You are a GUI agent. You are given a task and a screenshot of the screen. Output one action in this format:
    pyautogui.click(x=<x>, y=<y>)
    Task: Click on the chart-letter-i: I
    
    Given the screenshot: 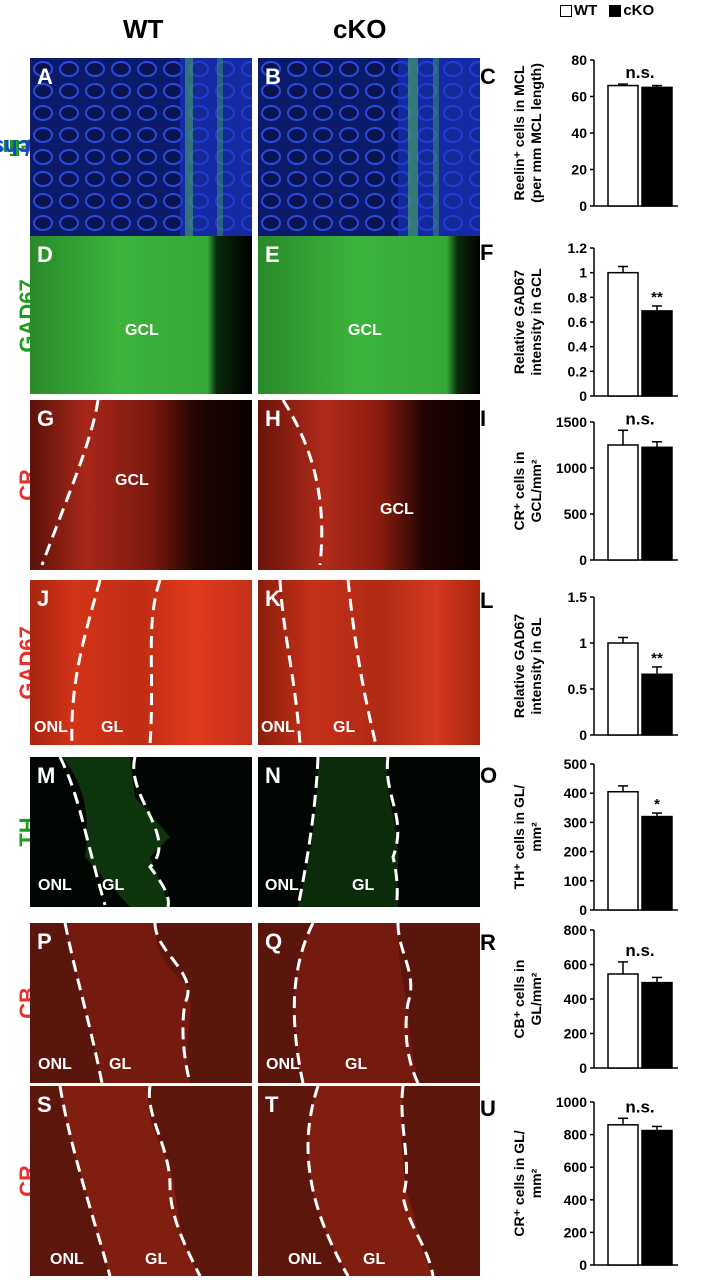 What is the action you would take?
    pyautogui.click(x=483, y=418)
    